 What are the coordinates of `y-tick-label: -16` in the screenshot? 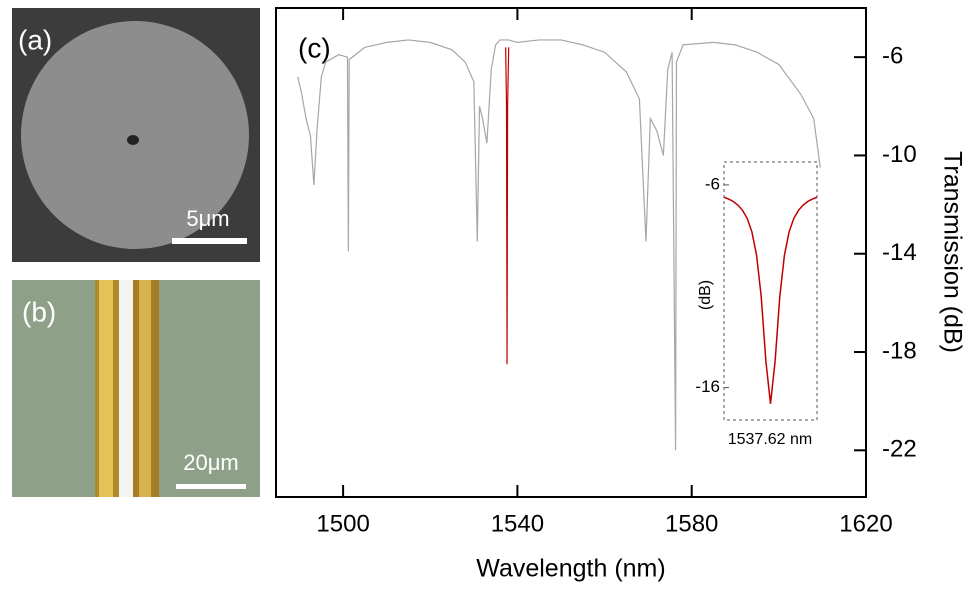 It's located at (707, 386).